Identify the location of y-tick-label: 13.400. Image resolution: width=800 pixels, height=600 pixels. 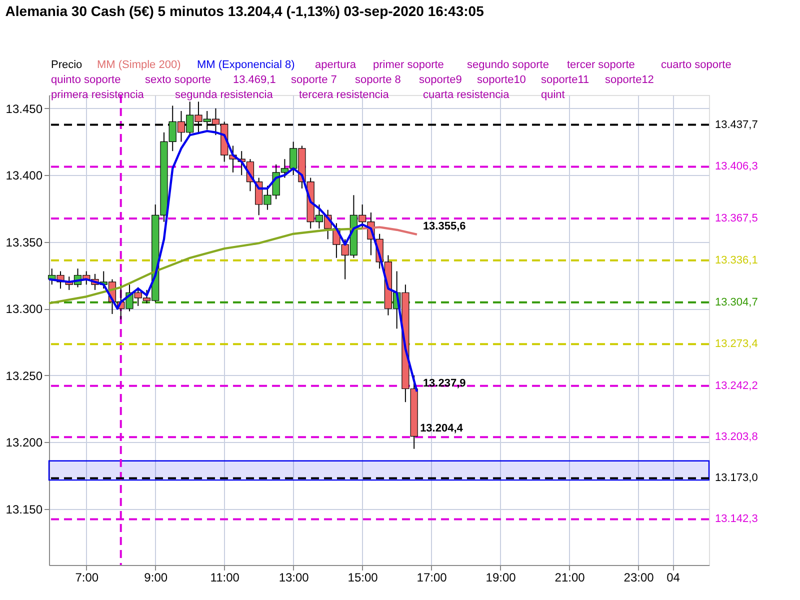
(24, 175).